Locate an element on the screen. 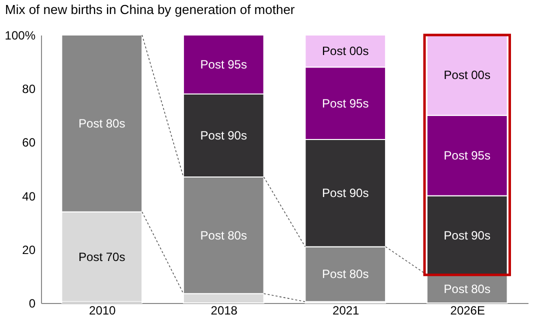 The image size is (538, 320). x-tick-label: 2010 is located at coordinates (102, 311).